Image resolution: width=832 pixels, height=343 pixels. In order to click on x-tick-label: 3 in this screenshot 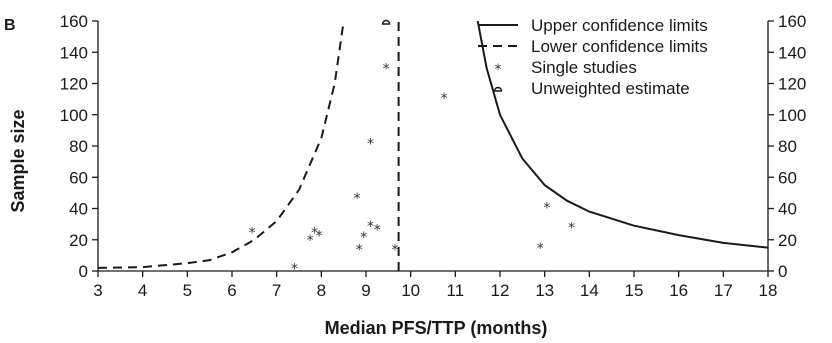, I will do `click(97, 290)`.